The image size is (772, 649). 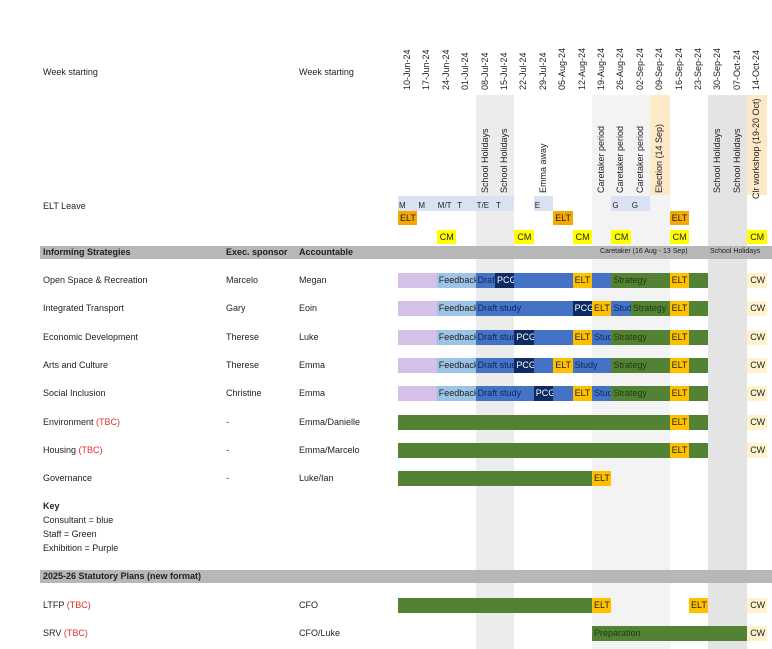 What do you see at coordinates (542, 168) in the screenshot?
I see `event-label: Emma away` at bounding box center [542, 168].